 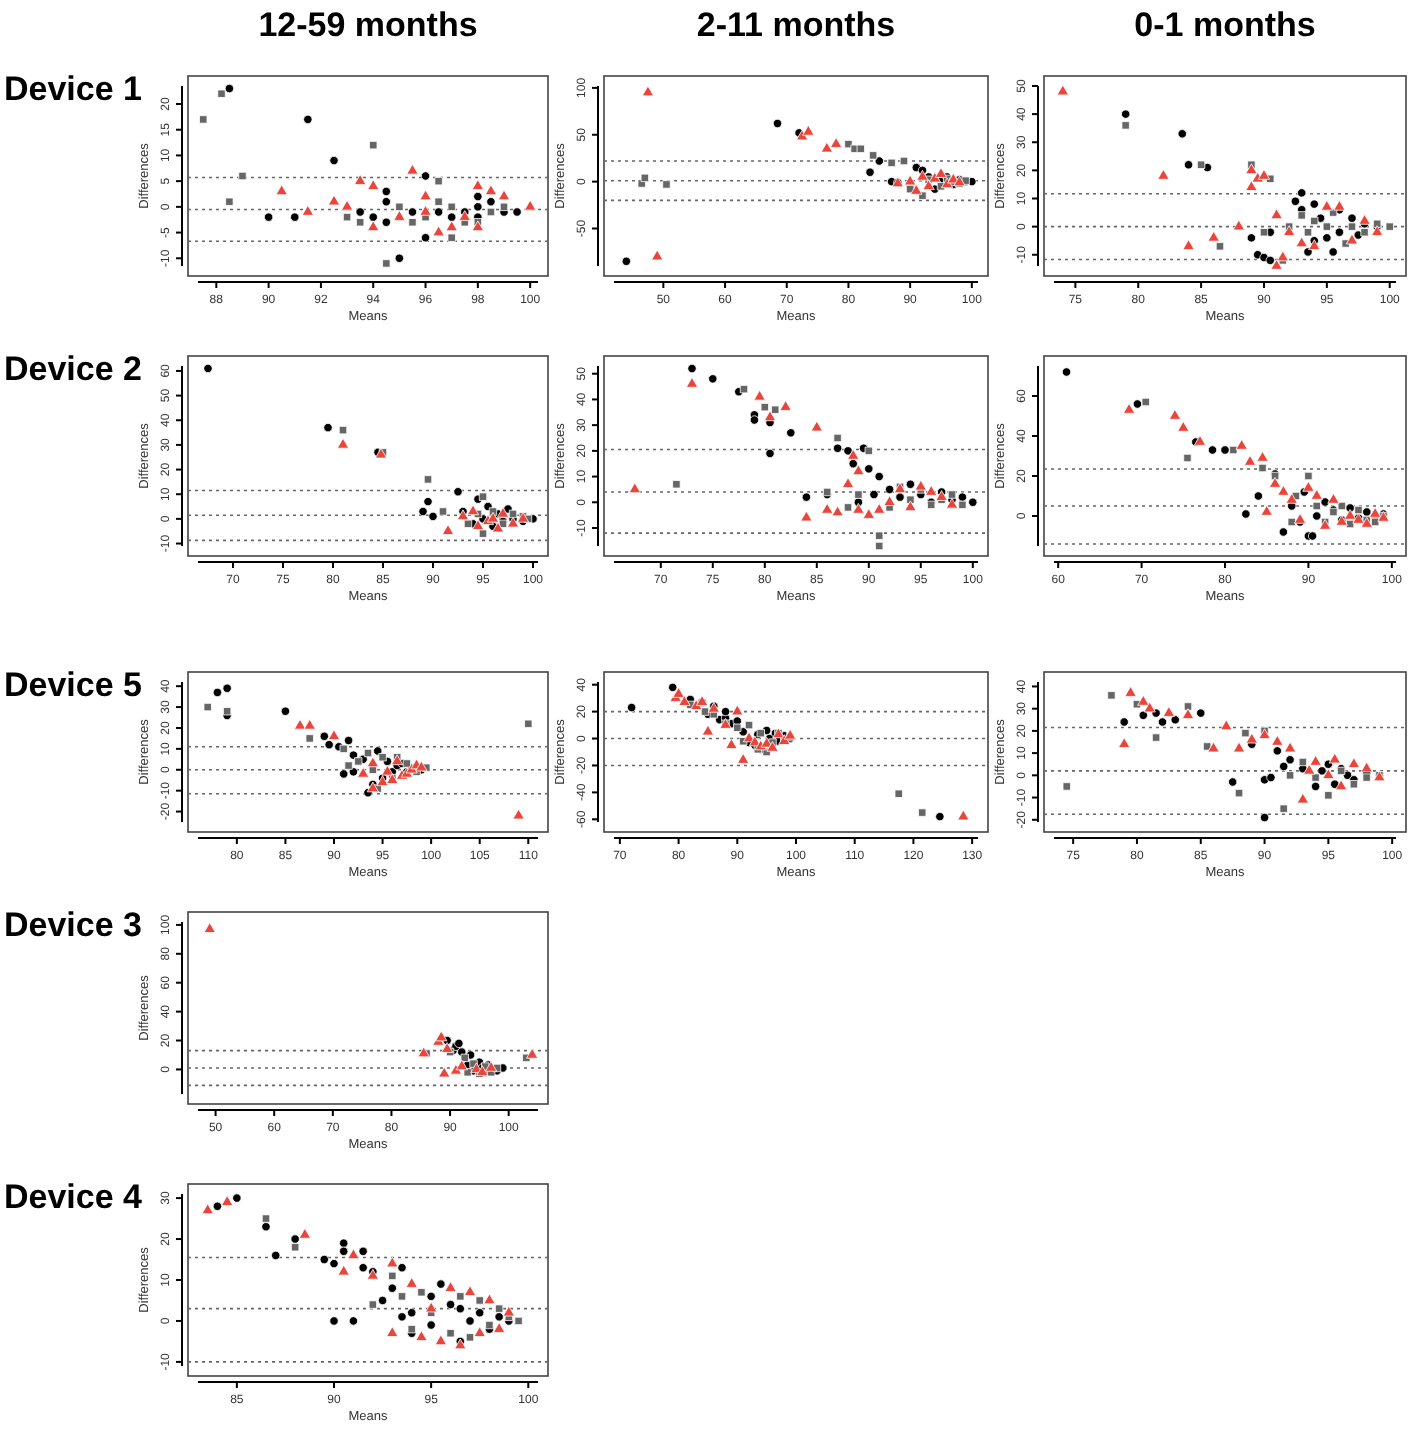 I want to click on text: Device 2, so click(x=73, y=369).